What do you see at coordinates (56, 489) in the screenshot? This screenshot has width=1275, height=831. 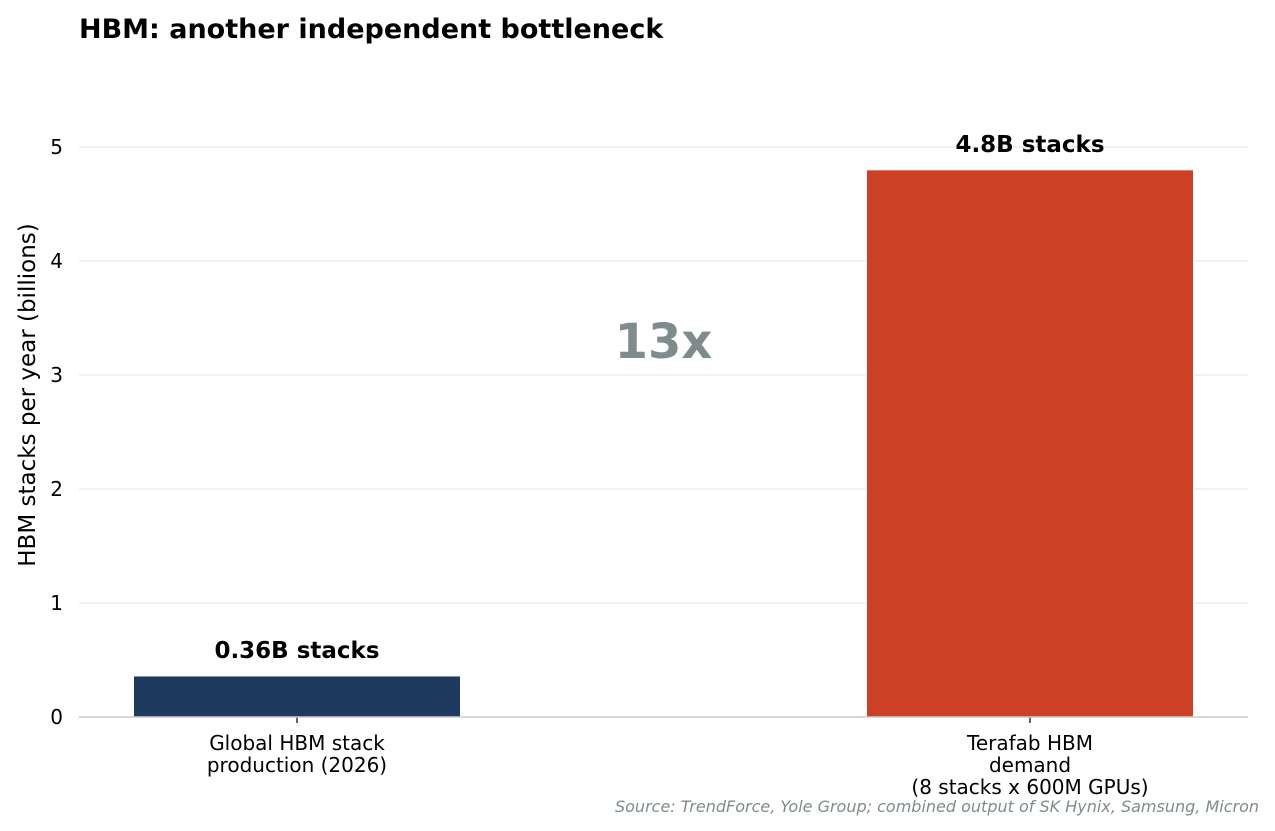 I see `y-tick-label: 2` at bounding box center [56, 489].